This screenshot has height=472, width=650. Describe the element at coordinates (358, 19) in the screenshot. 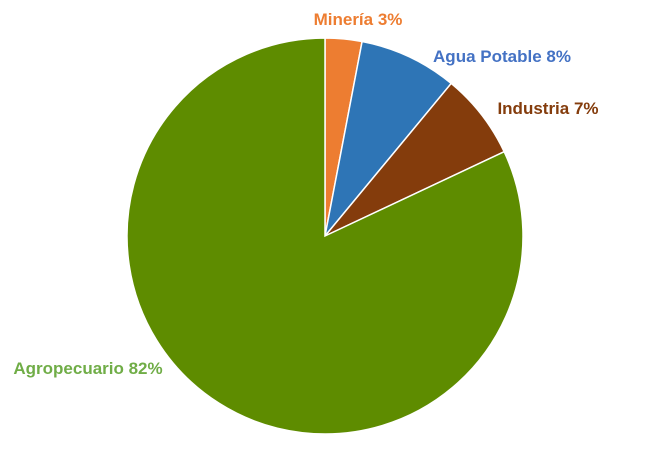

I see `data-label-mineria: Minería 3%` at that location.